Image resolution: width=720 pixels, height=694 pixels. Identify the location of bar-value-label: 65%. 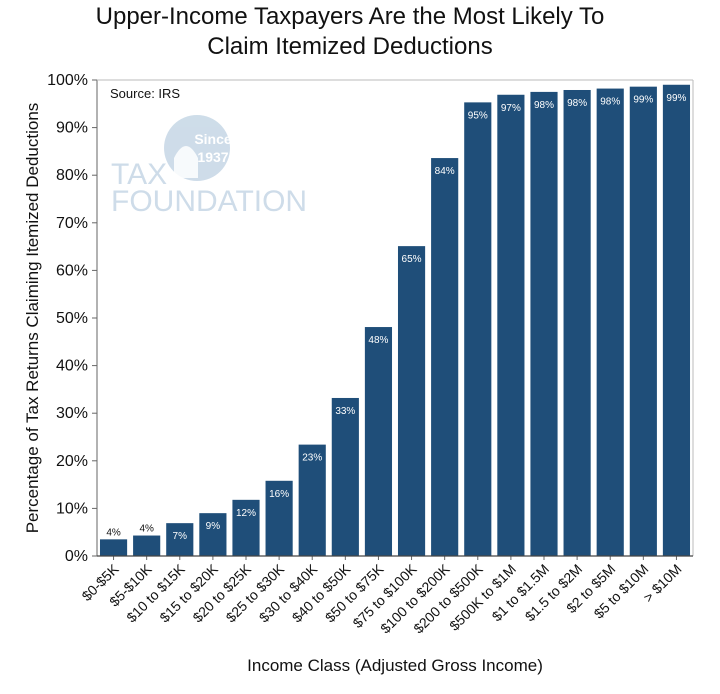
(412, 259).